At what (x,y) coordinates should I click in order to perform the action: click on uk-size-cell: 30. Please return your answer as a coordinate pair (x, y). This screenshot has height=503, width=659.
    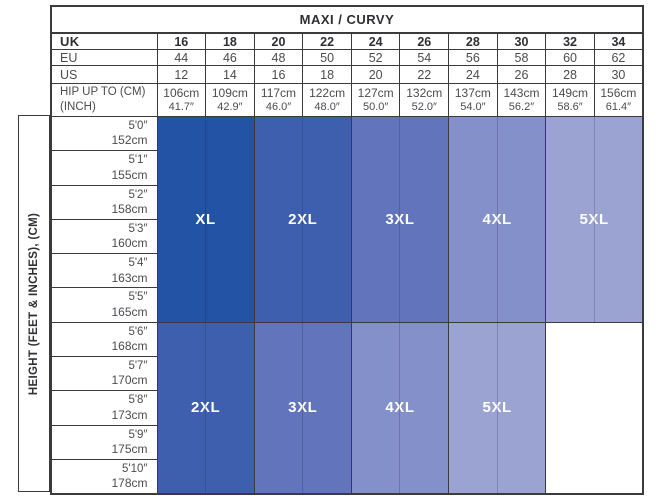
    Looking at the image, I should click on (521, 41).